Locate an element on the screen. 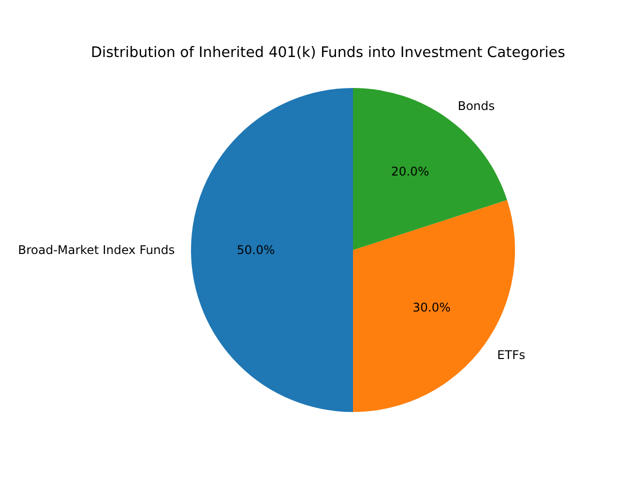 This screenshot has height=480, width=640. data-label: 20.0% is located at coordinates (410, 171).